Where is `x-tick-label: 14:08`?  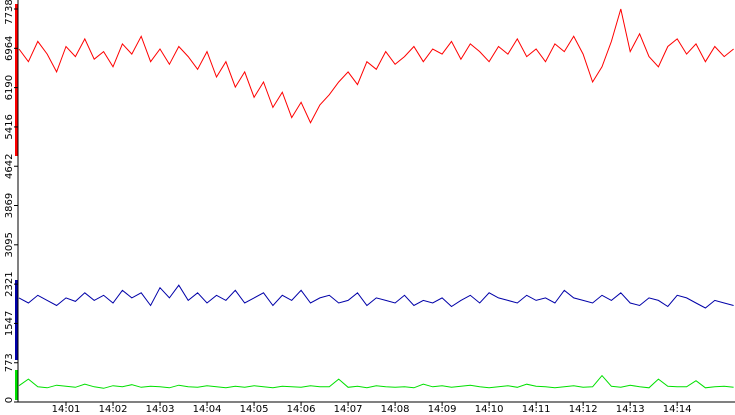
x-tick-label: 14:08 is located at coordinates (395, 409).